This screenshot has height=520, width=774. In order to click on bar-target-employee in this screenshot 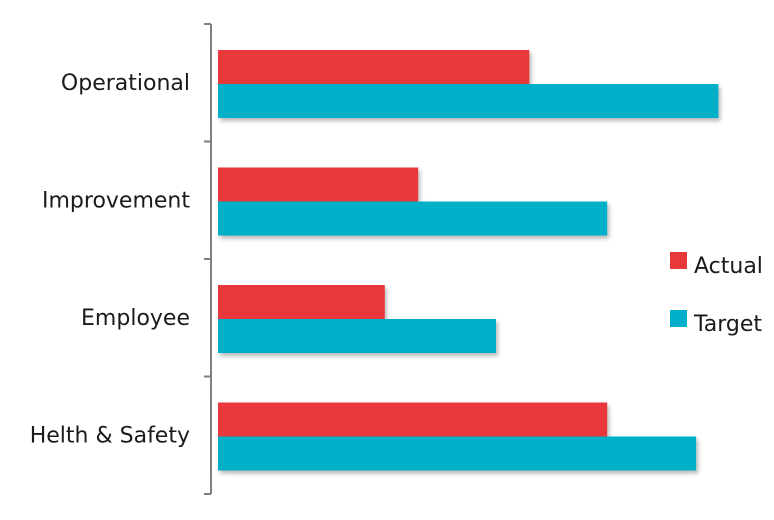, I will do `click(357, 336)`.